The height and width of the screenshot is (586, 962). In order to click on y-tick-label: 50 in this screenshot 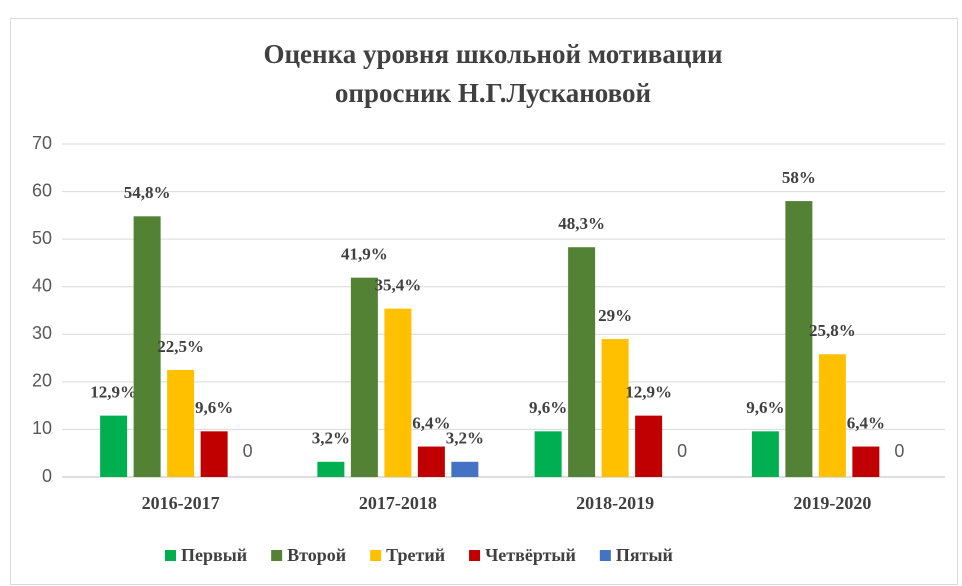, I will do `click(42, 238)`.